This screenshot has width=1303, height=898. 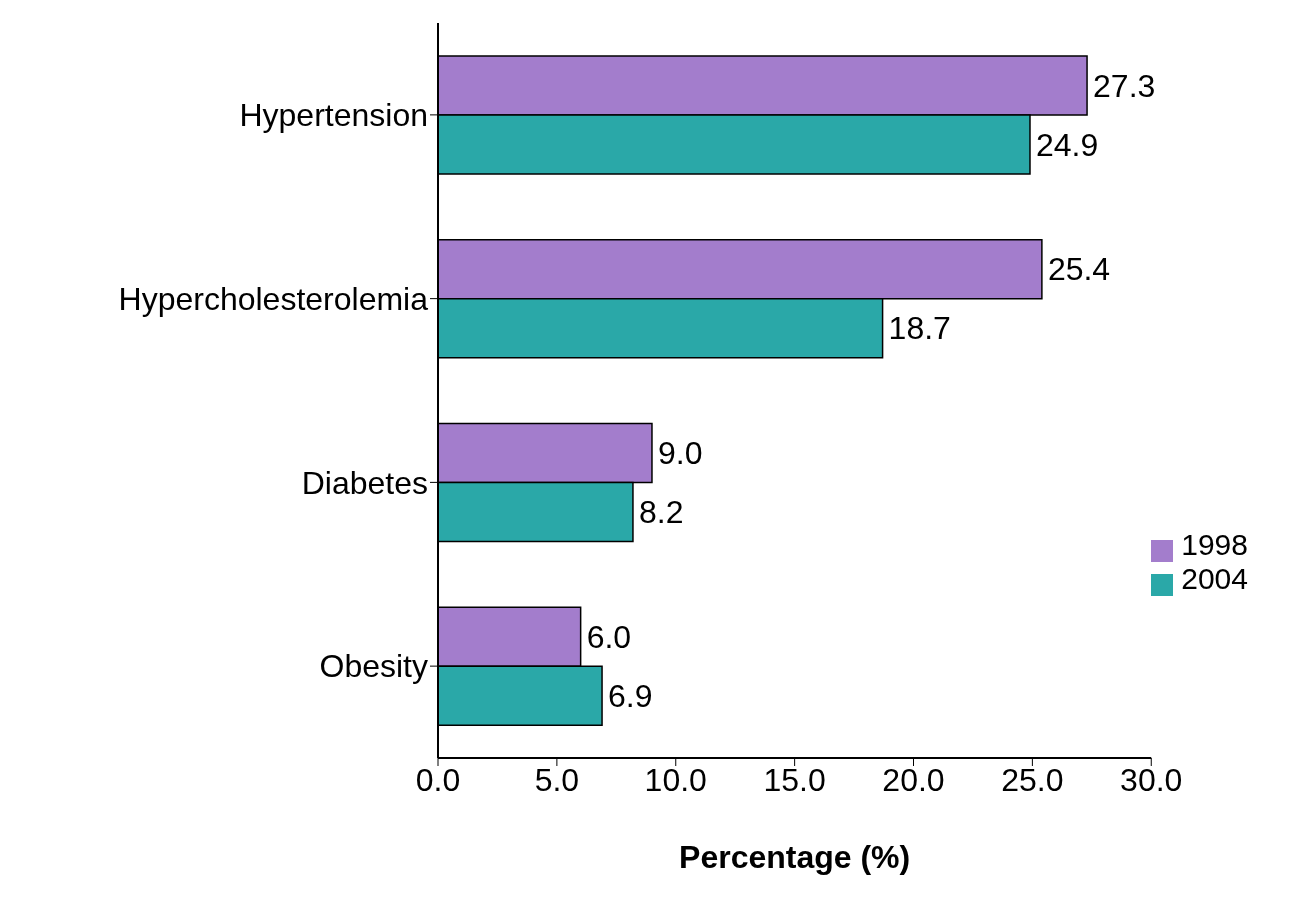 I want to click on x-axis-title: Percentage (%), so click(x=795, y=857).